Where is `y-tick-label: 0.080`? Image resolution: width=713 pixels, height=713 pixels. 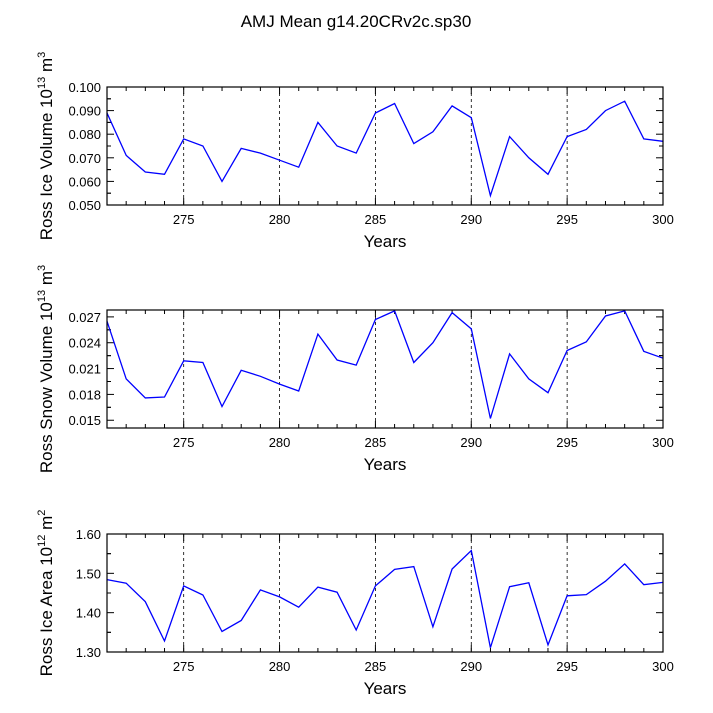 y-tick-label: 0.080 is located at coordinates (84, 134).